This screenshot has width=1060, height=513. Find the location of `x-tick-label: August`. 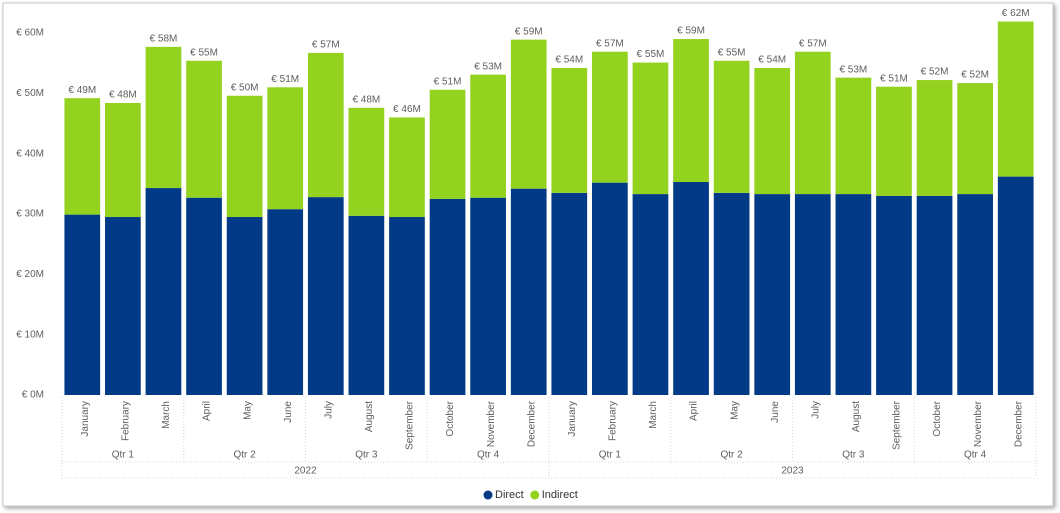

x-tick-label: August is located at coordinates (856, 416).